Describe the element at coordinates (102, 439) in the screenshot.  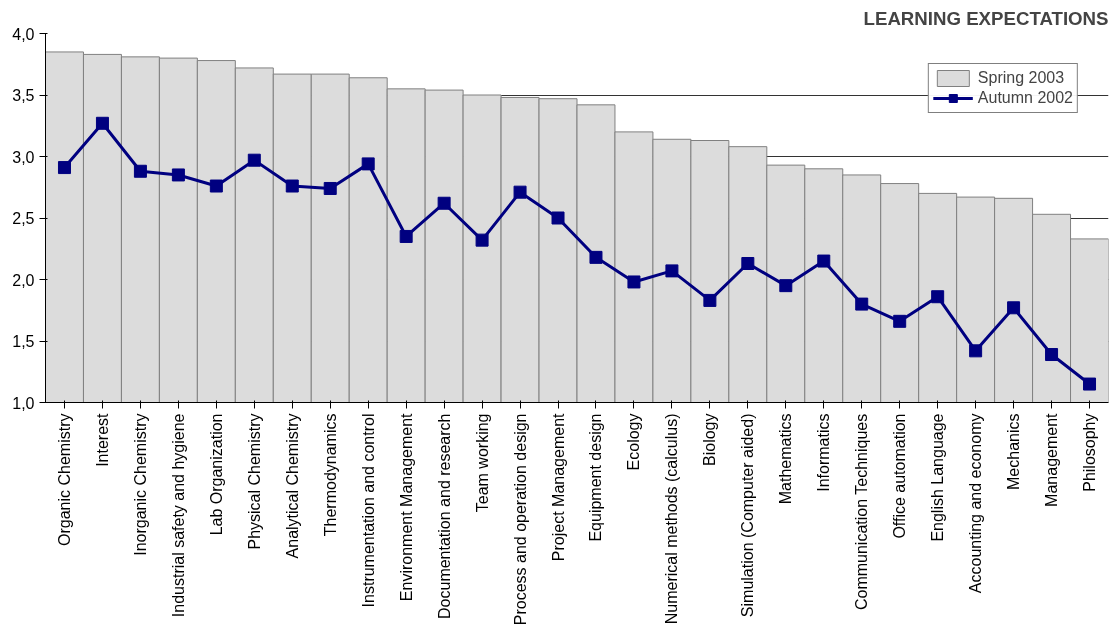
I see `x-tick-label: Interest` at that location.